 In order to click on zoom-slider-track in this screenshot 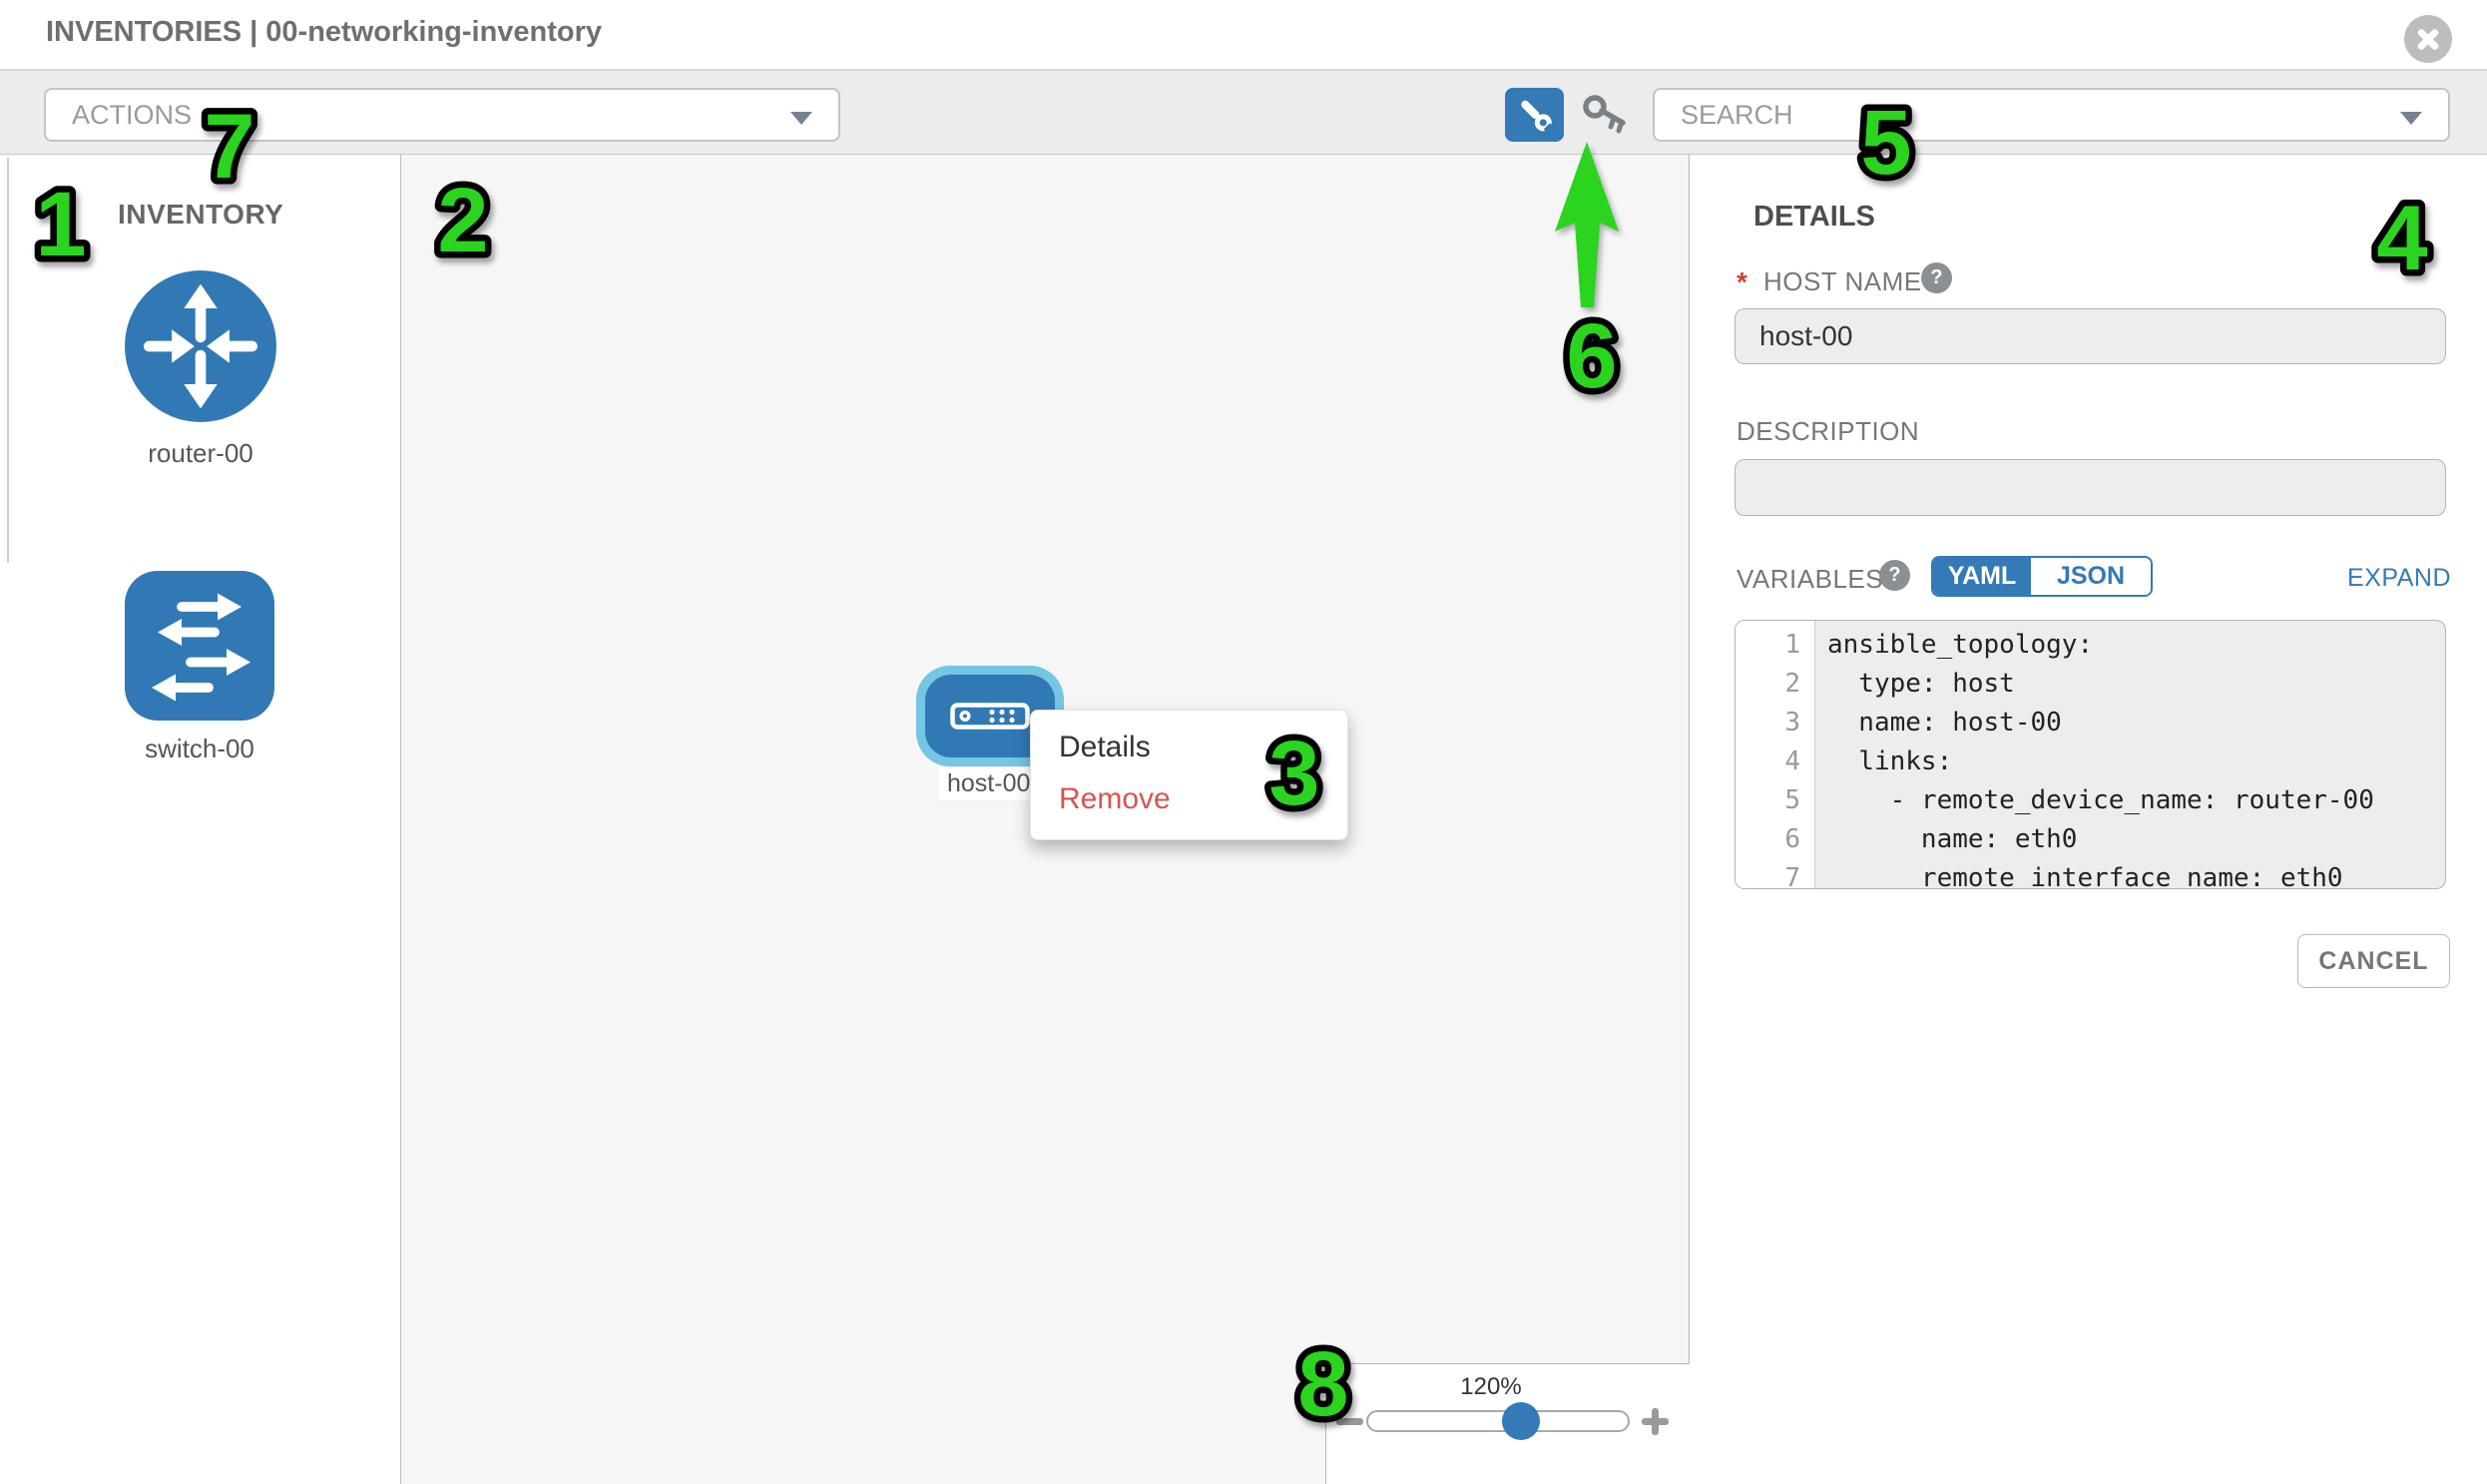, I will do `click(1498, 1421)`.